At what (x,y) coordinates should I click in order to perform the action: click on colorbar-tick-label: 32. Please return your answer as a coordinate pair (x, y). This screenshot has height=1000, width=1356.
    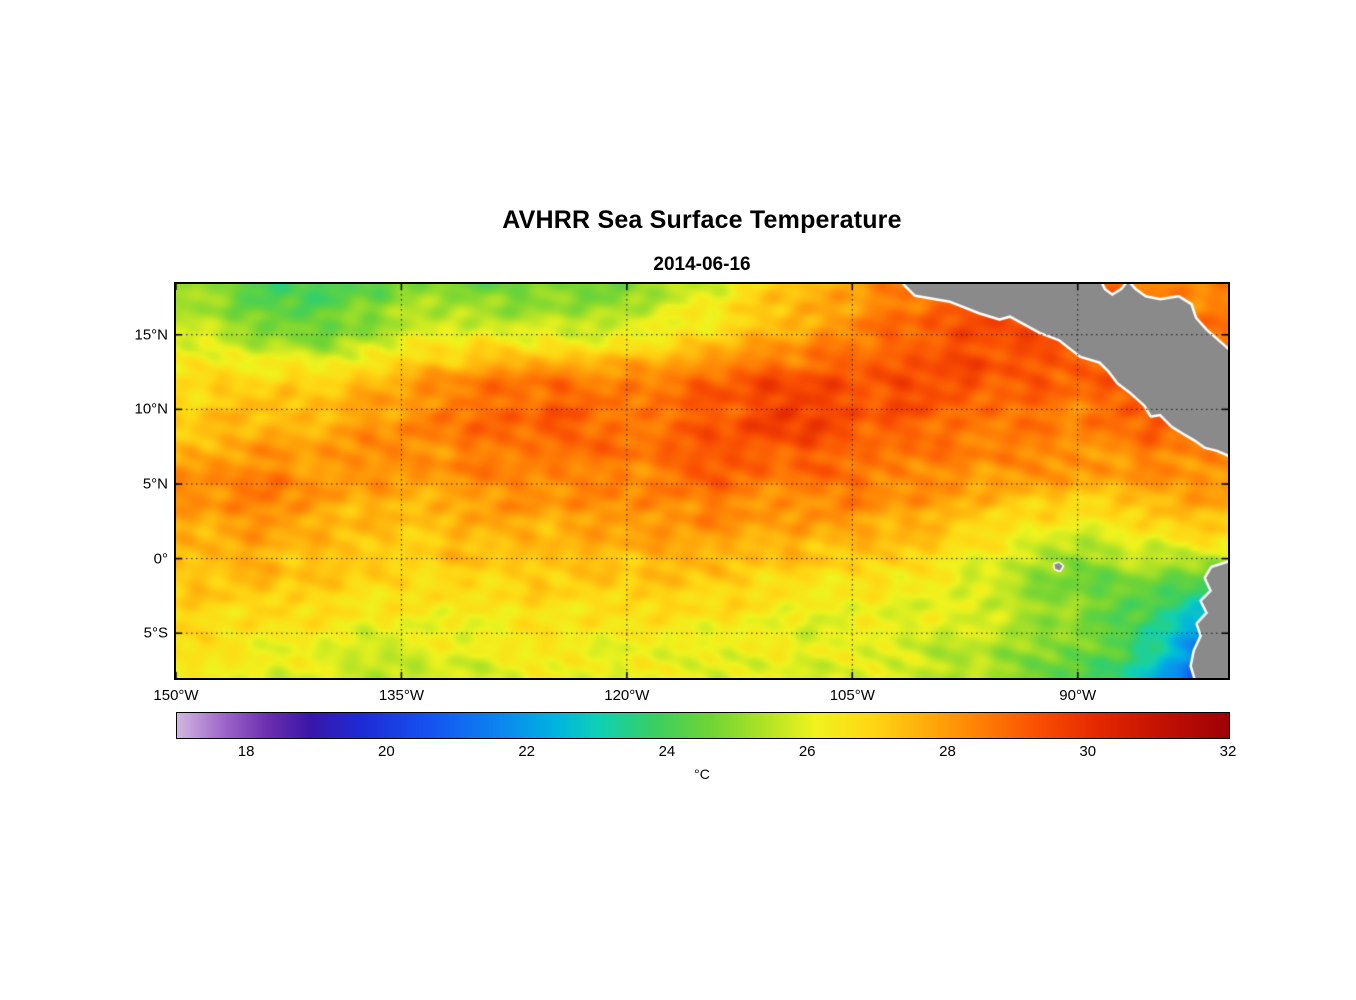
    Looking at the image, I should click on (1228, 751).